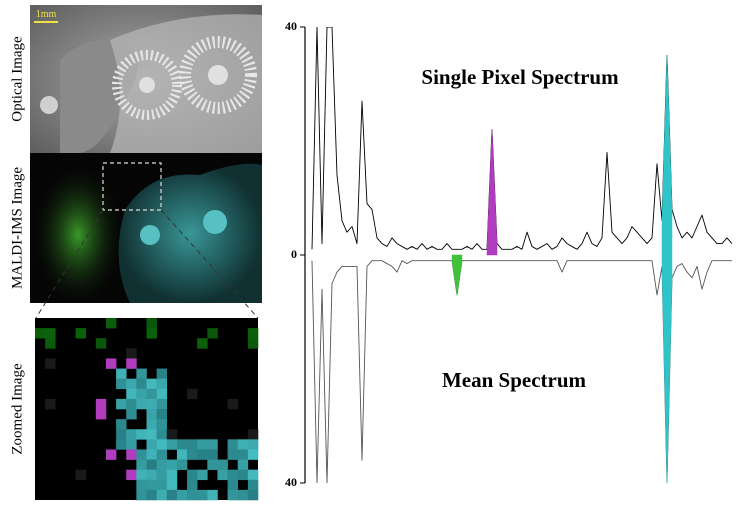  I want to click on annotation: Mean Spectrum, so click(514, 380).